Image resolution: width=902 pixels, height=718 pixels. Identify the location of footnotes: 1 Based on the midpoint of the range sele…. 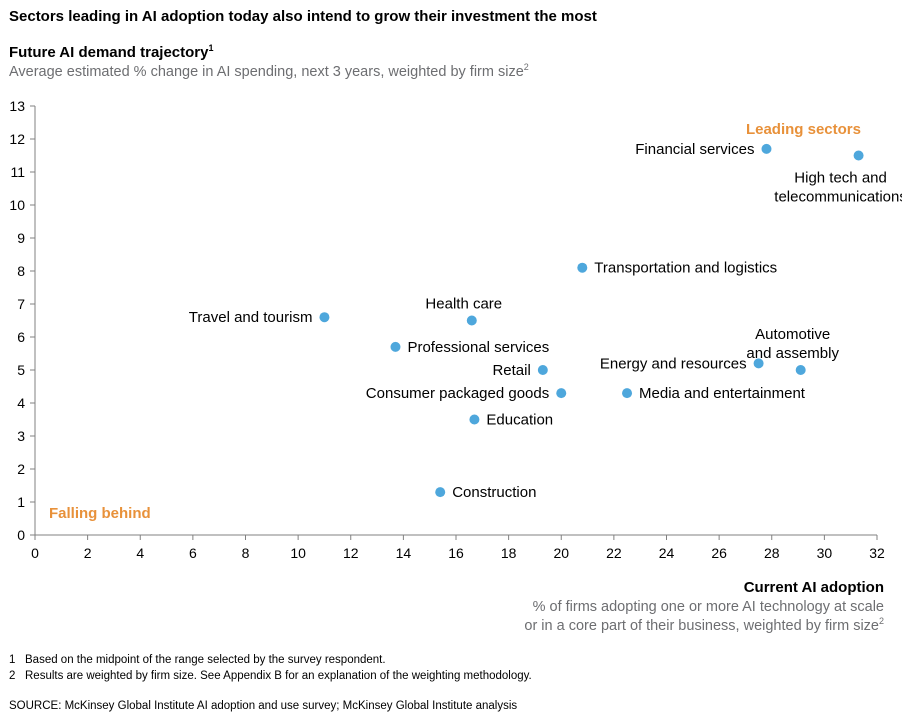
(270, 668).